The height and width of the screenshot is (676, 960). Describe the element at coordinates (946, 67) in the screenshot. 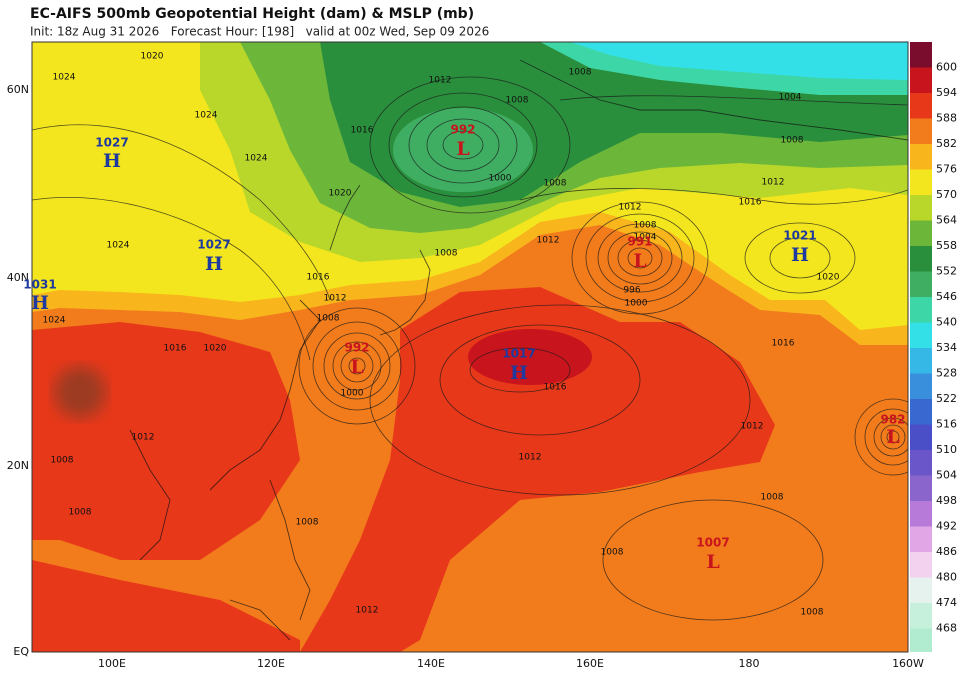

I see `colorbar-label: 600` at that location.